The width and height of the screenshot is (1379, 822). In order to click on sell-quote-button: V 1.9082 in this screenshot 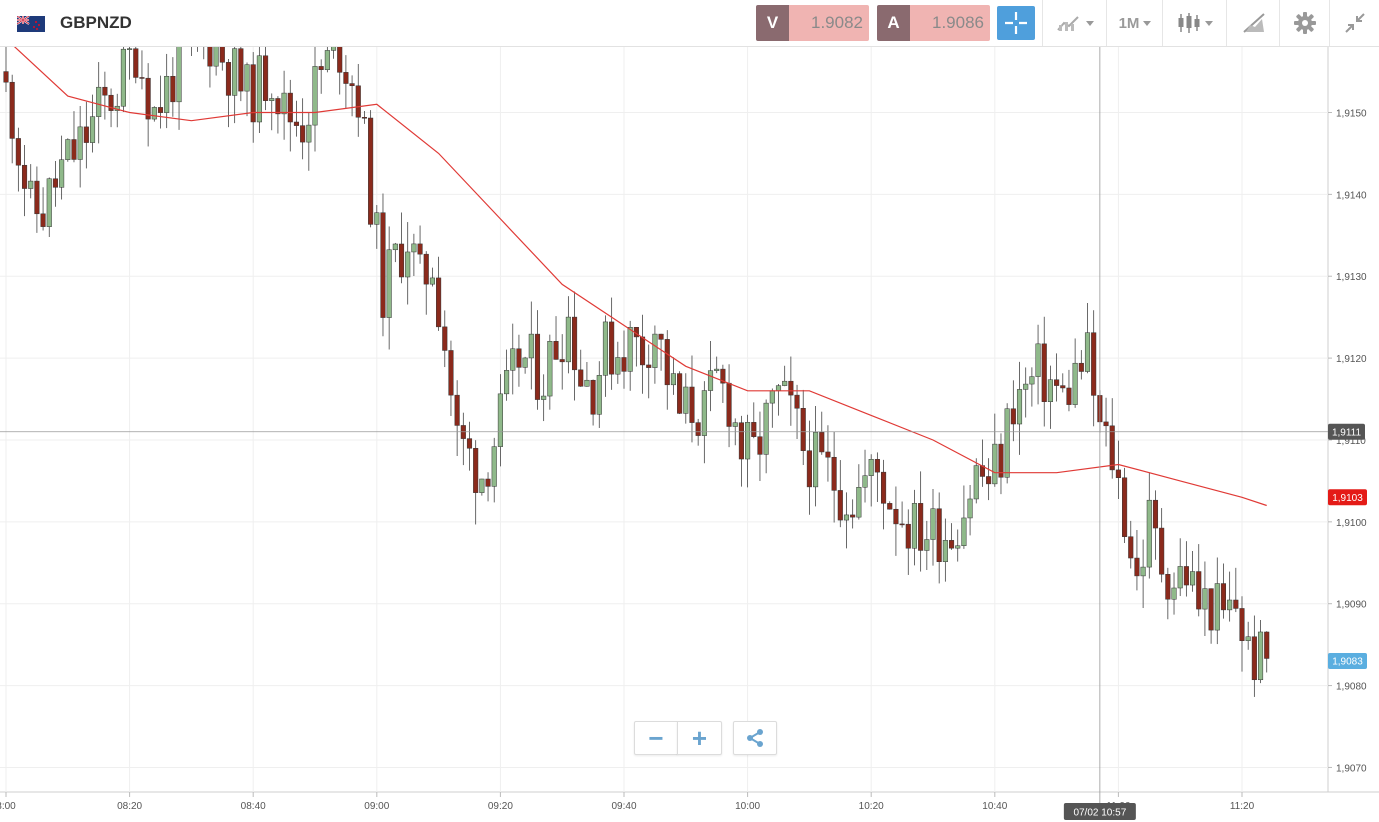, I will do `click(812, 23)`.